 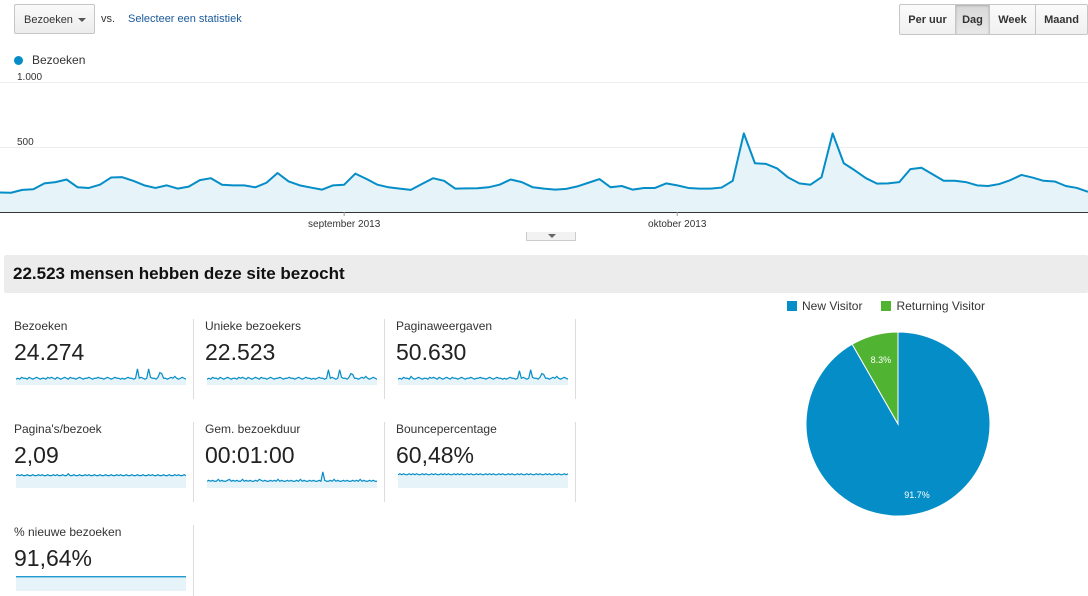 I want to click on metric-label: Pagina's/bezoek, so click(x=58, y=429).